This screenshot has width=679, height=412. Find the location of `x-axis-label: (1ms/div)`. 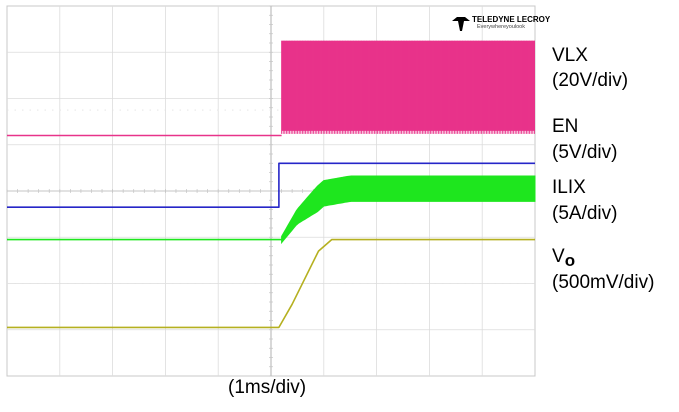

x-axis-label: (1ms/div) is located at coordinates (267, 387).